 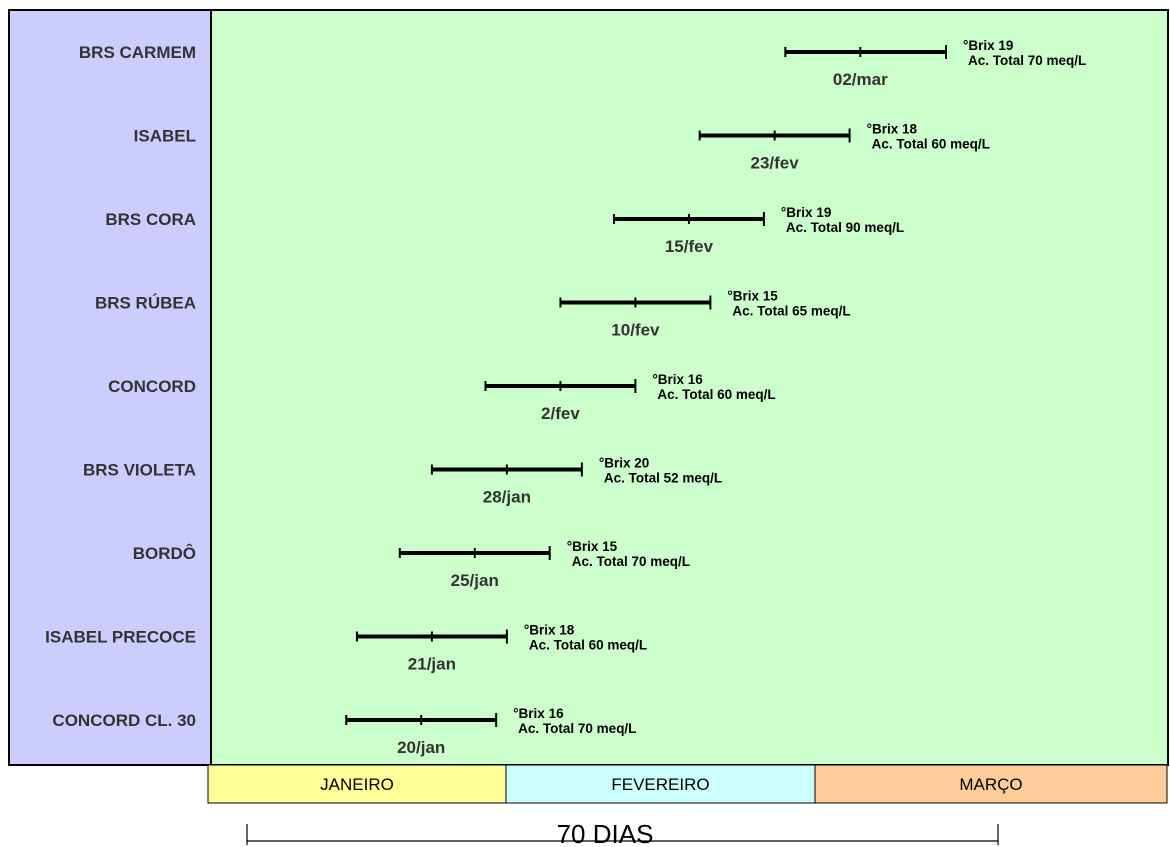 What do you see at coordinates (139, 470) in the screenshot?
I see `category-label: BRS VIOLETA` at bounding box center [139, 470].